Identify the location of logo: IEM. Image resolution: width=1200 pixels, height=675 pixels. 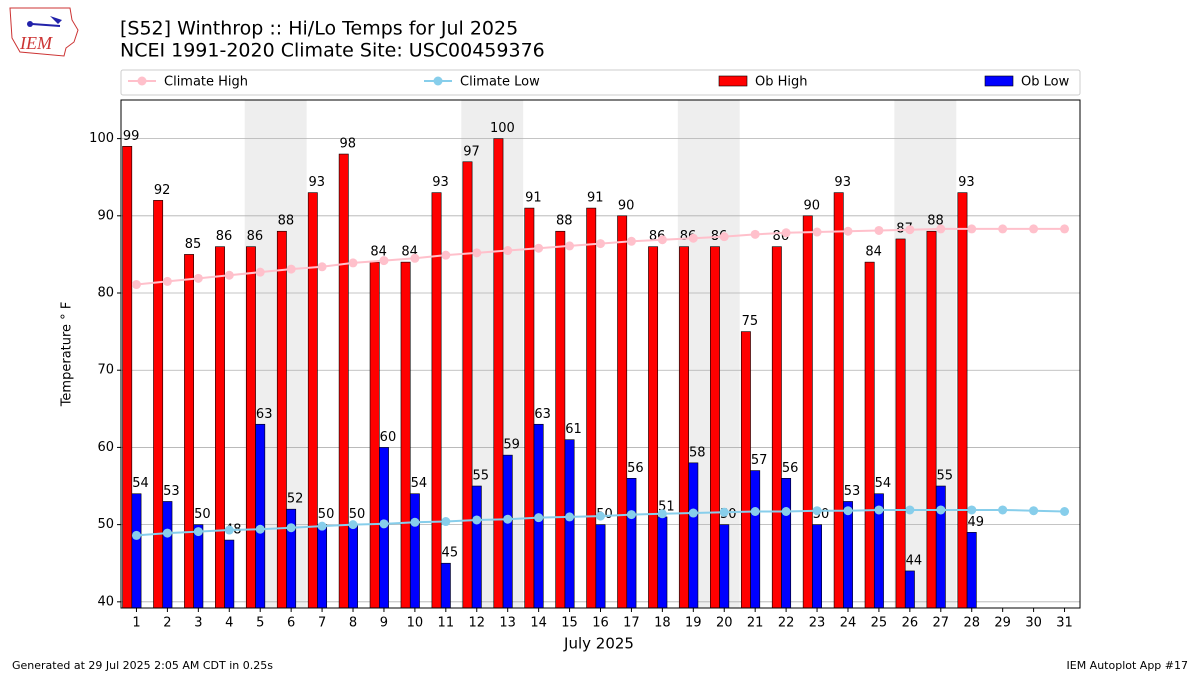
(44, 32).